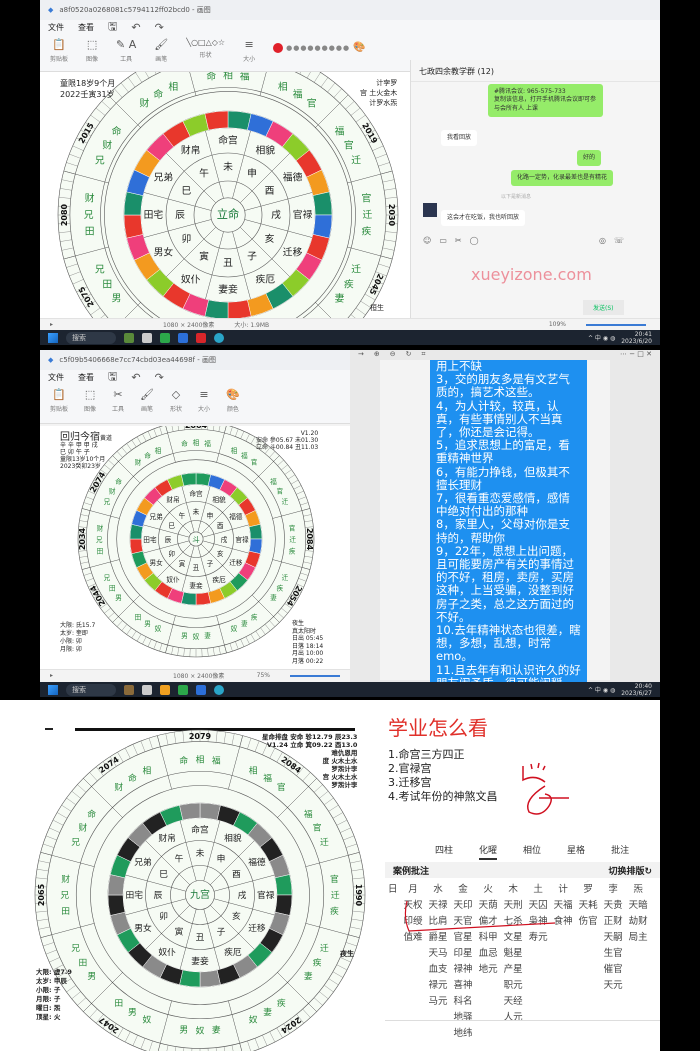 The height and width of the screenshot is (1051, 700). I want to click on tools-icon: ✂, so click(118, 394).